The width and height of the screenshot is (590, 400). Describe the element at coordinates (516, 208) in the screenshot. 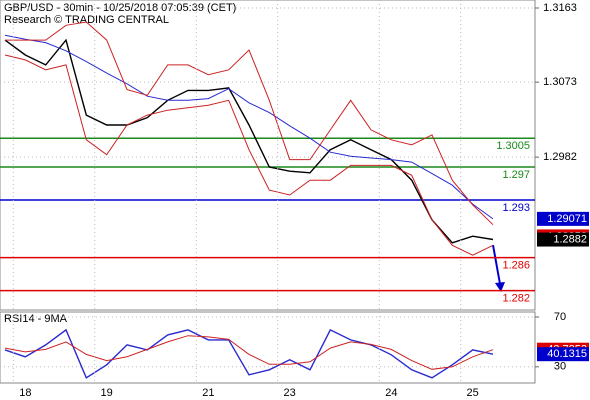

I see `level-label: 1.293` at that location.